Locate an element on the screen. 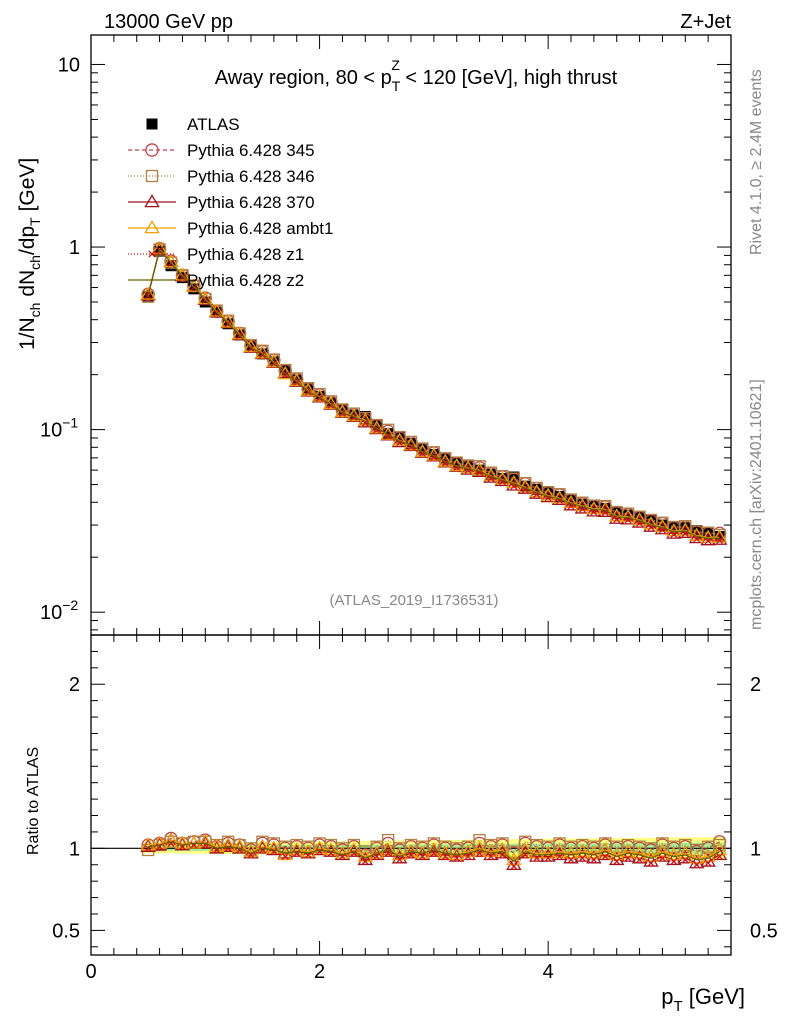 The image size is (786, 1024). legend-label: Pythia 6.428 z2 is located at coordinates (245, 280).